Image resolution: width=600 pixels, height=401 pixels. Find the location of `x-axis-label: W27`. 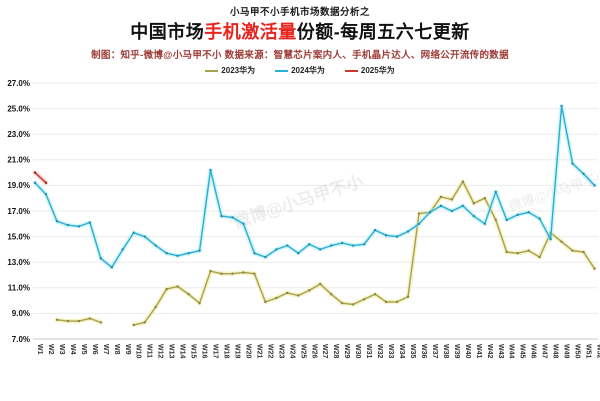

x-axis-label: W27 is located at coordinates (324, 351).